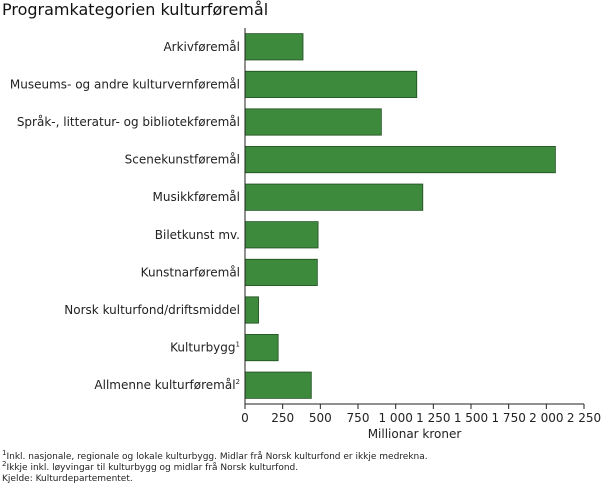  Describe the element at coordinates (433, 418) in the screenshot. I see `x-tick-label: 1 250` at that location.